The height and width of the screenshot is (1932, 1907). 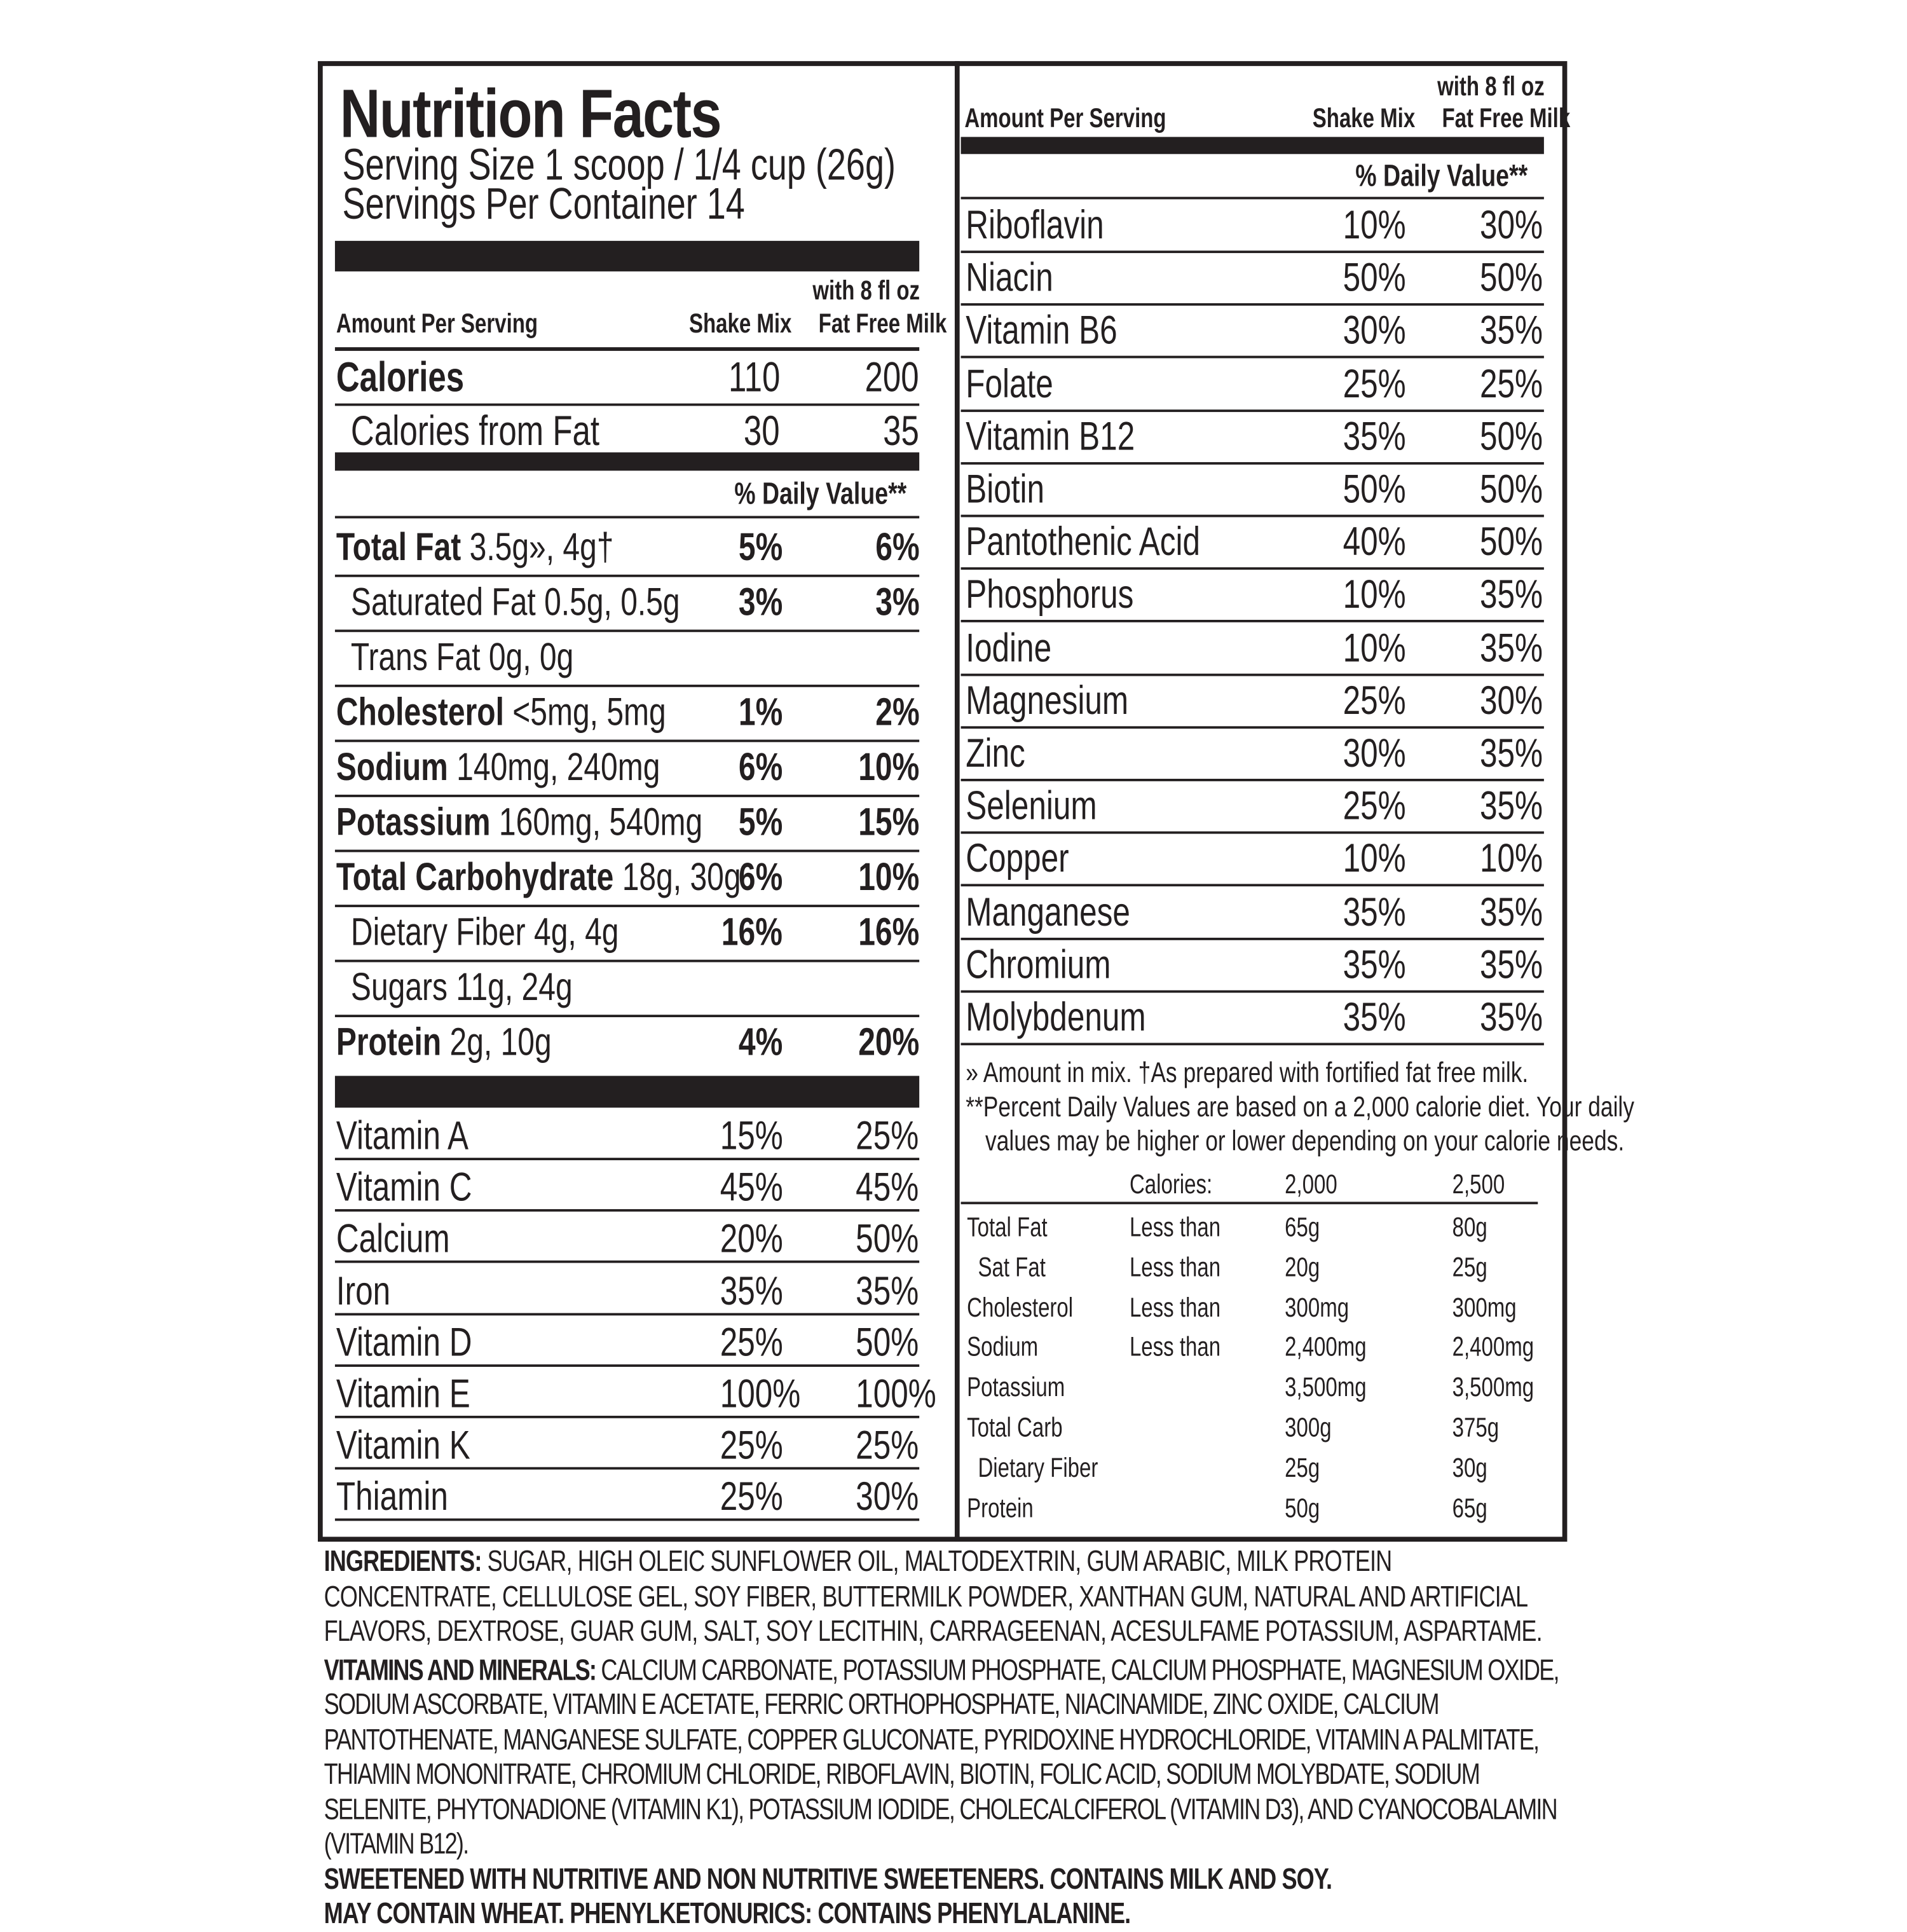 What do you see at coordinates (562, 602) in the screenshot?
I see `nutrient-row: Saturated Fat 0.5g, 0.5g` at bounding box center [562, 602].